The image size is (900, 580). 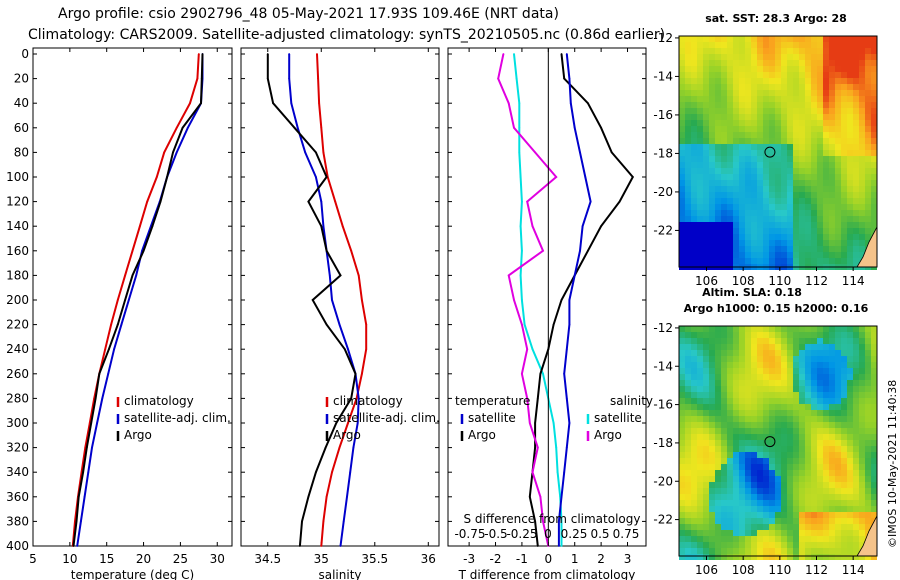 What do you see at coordinates (69, 559) in the screenshot?
I see `x-tick-label: 10` at bounding box center [69, 559].